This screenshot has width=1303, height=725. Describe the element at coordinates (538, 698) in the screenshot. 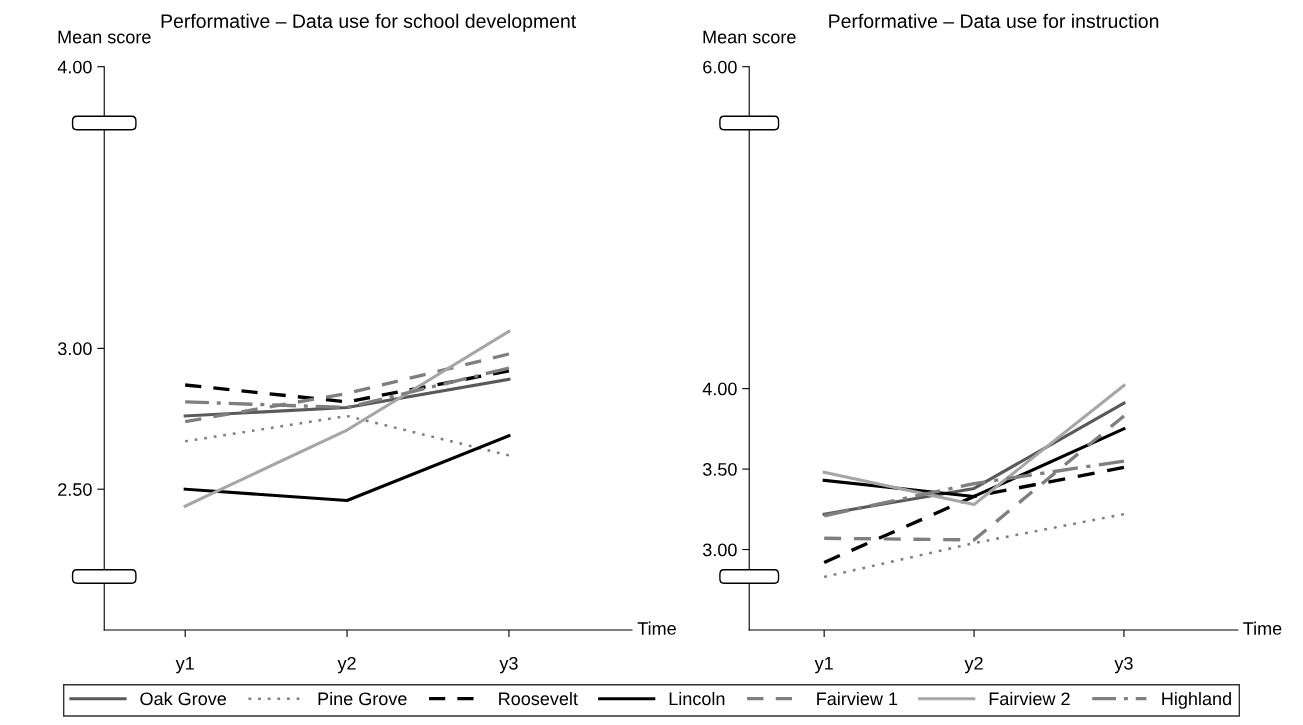

I see `legend-label: Roosevelt` at that location.